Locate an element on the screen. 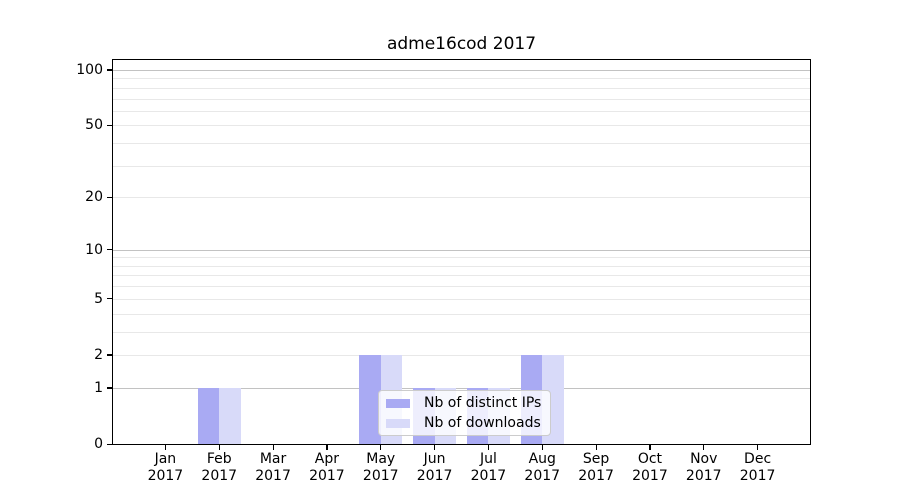 The height and width of the screenshot is (500, 900). x-tick-label-aug: Aug 2017 is located at coordinates (542, 467).